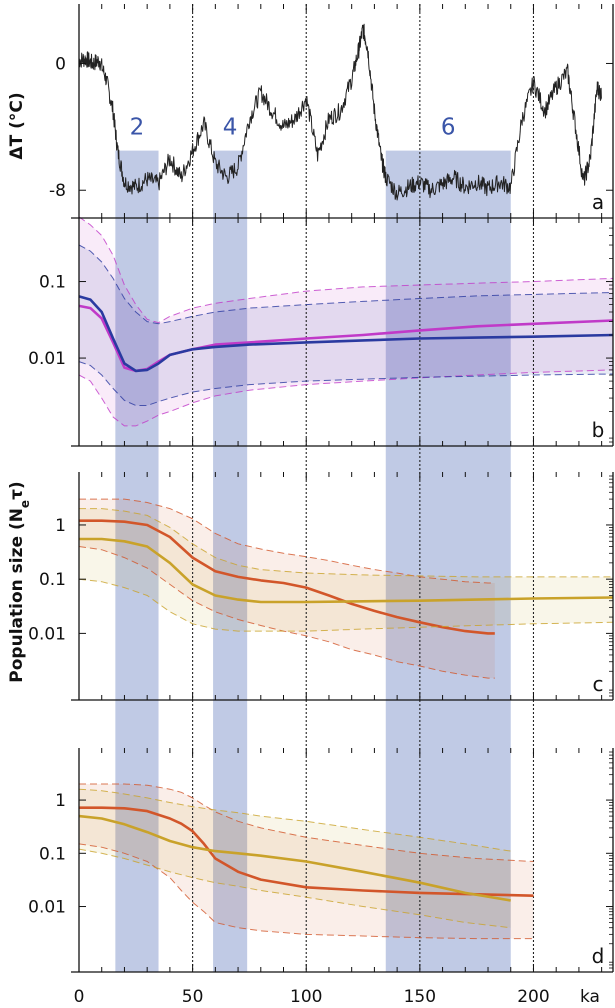 This screenshot has height=1008, width=615. I want to click on panel-c-series-1-line, so click(346, 570).